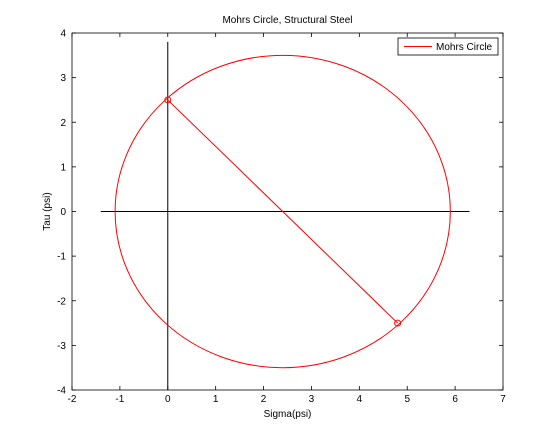  What do you see at coordinates (360, 399) in the screenshot?
I see `x-tick-label: 4` at bounding box center [360, 399].